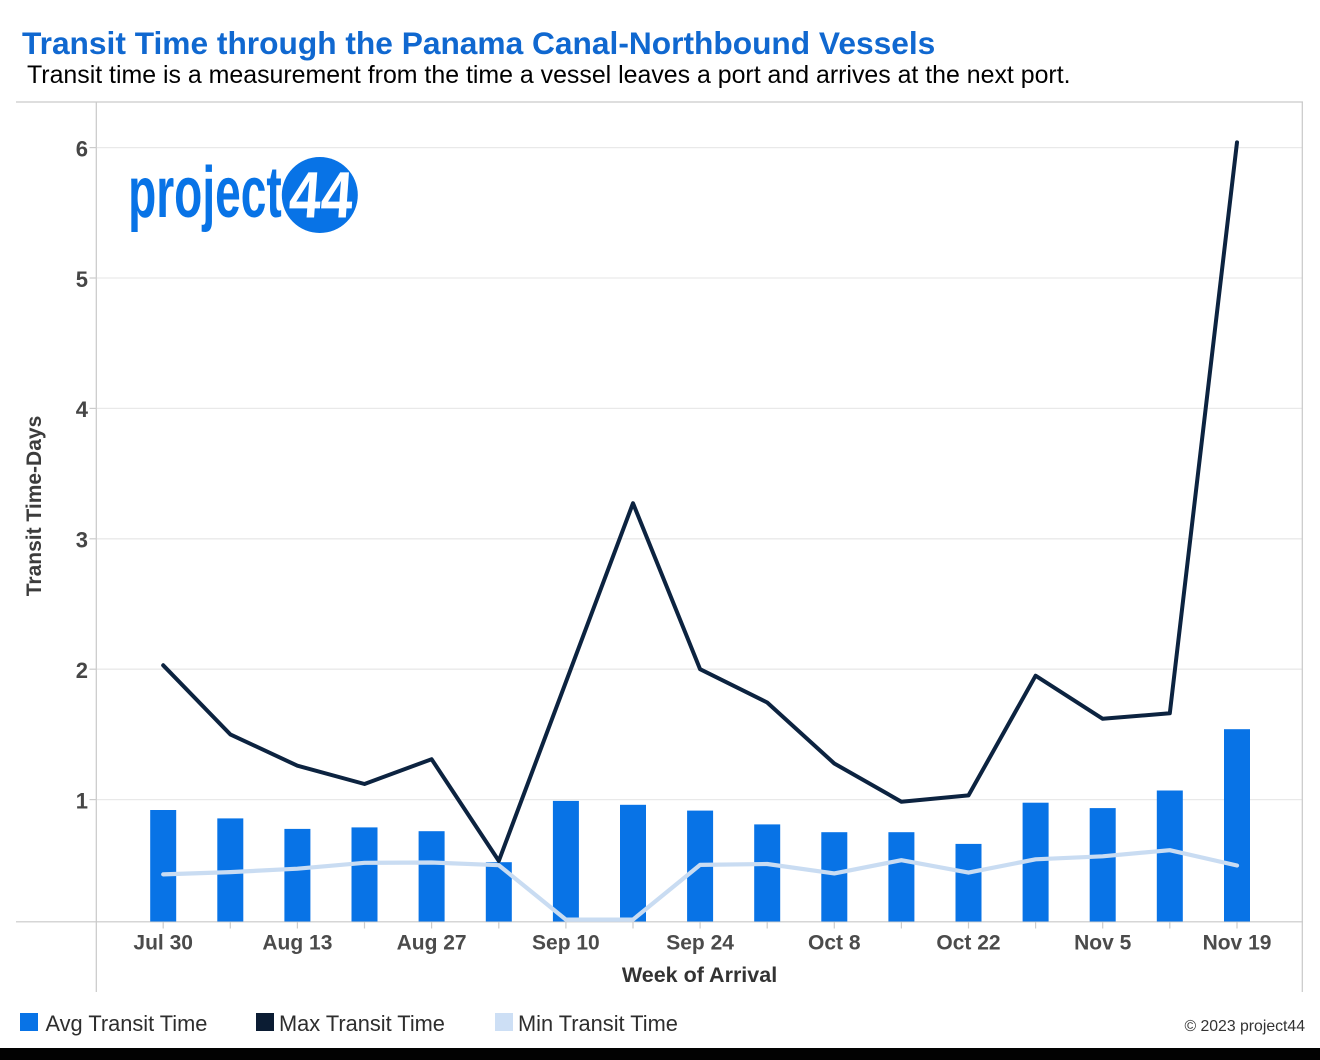 The width and height of the screenshot is (1320, 1060). Describe the element at coordinates (82, 670) in the screenshot. I see `svg-text: 2` at that location.